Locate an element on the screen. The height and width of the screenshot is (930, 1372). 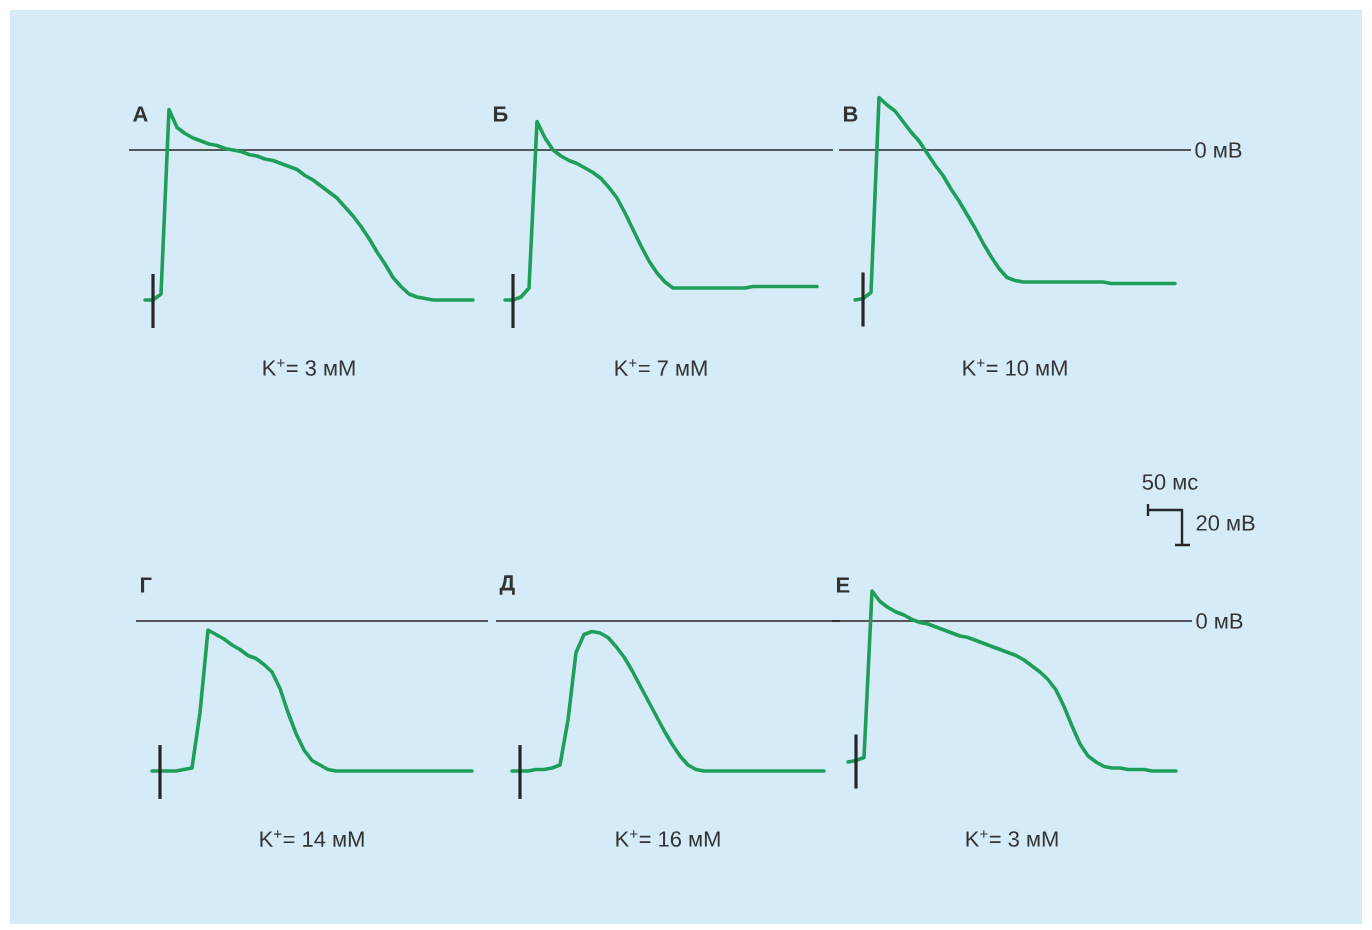
x-axis-title: K$^{+}$= 10 мМ is located at coordinates (1015, 367).